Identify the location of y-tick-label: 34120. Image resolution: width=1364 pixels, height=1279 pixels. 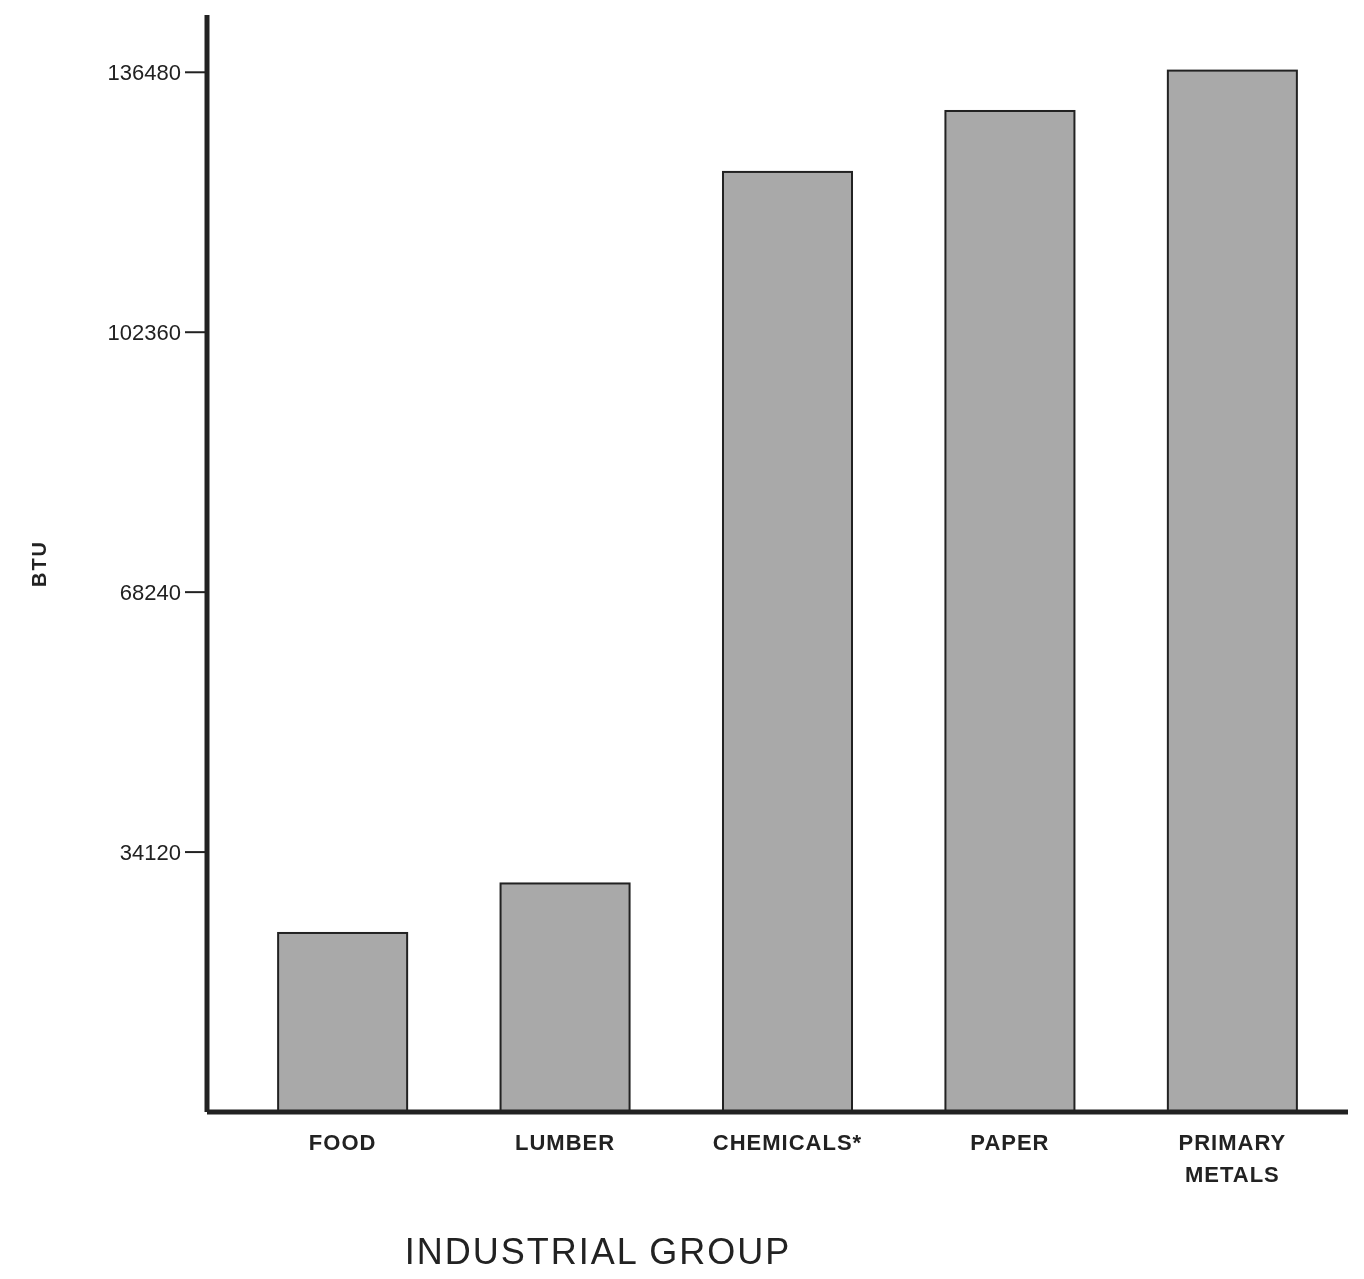
(150, 852).